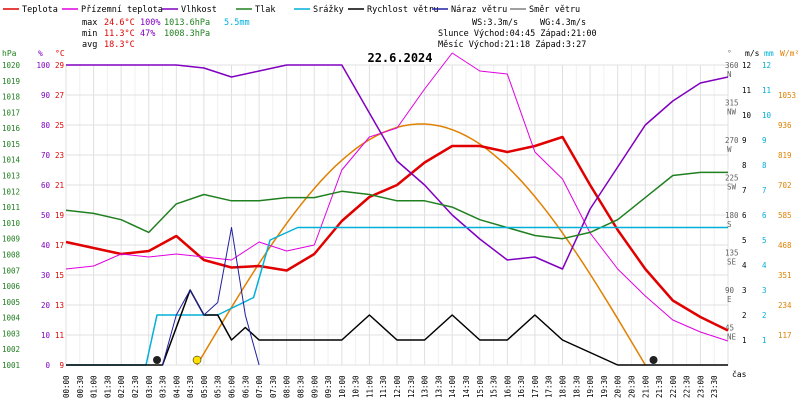  What do you see at coordinates (40, 10) in the screenshot?
I see `legend-label-teplota: Teplota` at bounding box center [40, 10].